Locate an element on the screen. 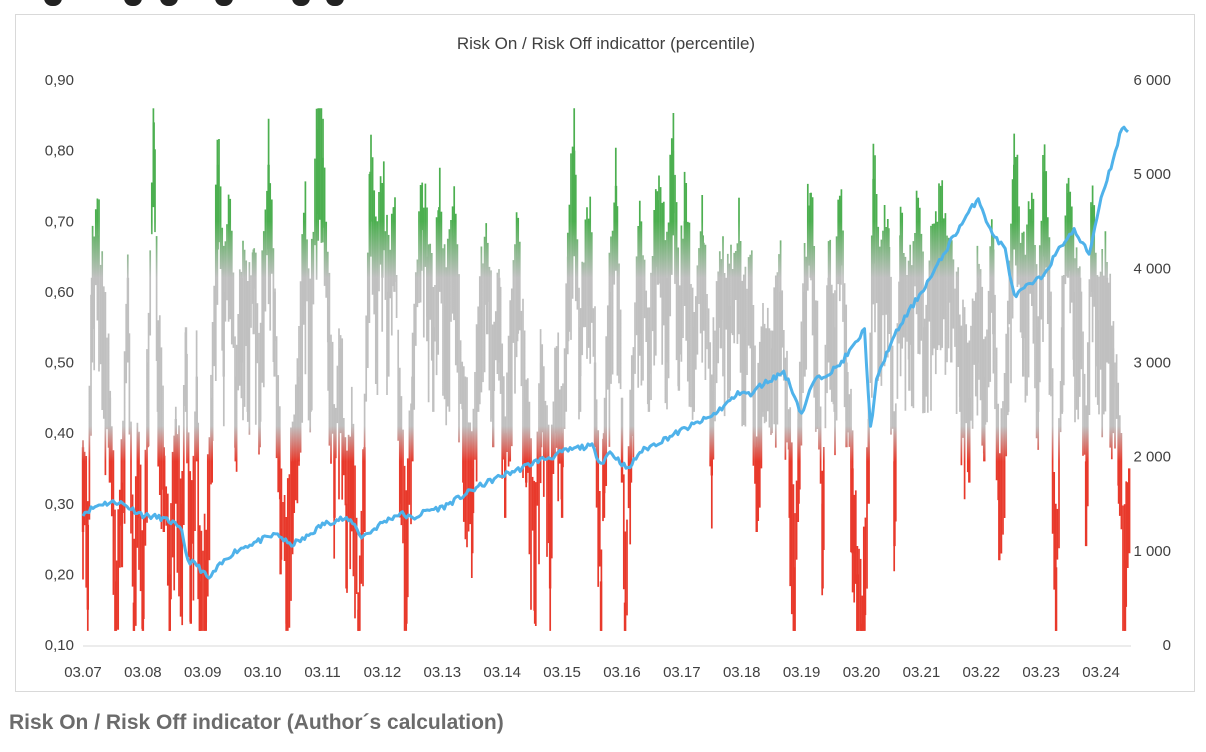  y-left-tick-label: 0,80 is located at coordinates (59, 151).